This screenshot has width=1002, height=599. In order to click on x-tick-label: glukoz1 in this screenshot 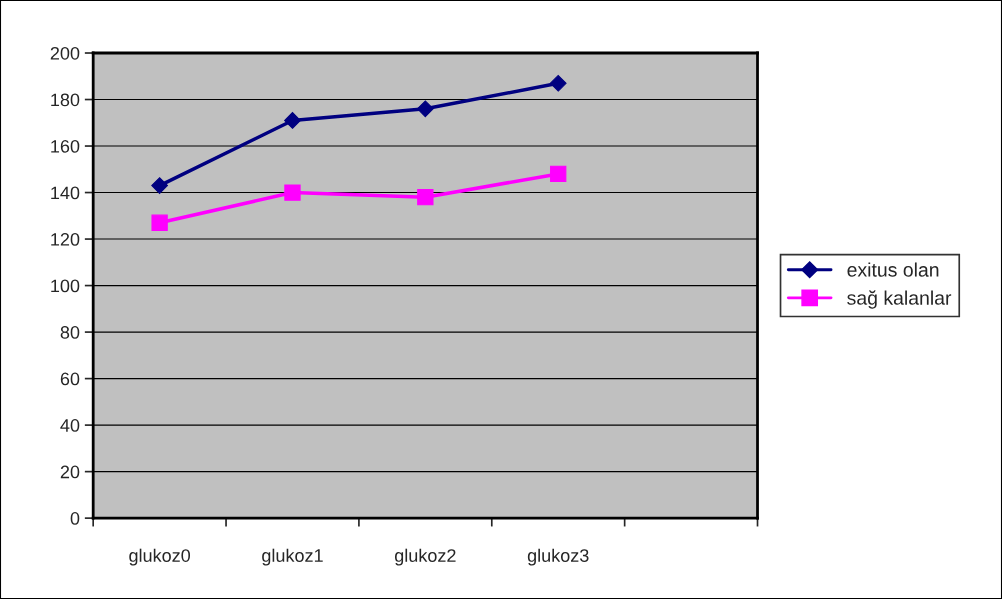, I will do `click(292, 557)`.